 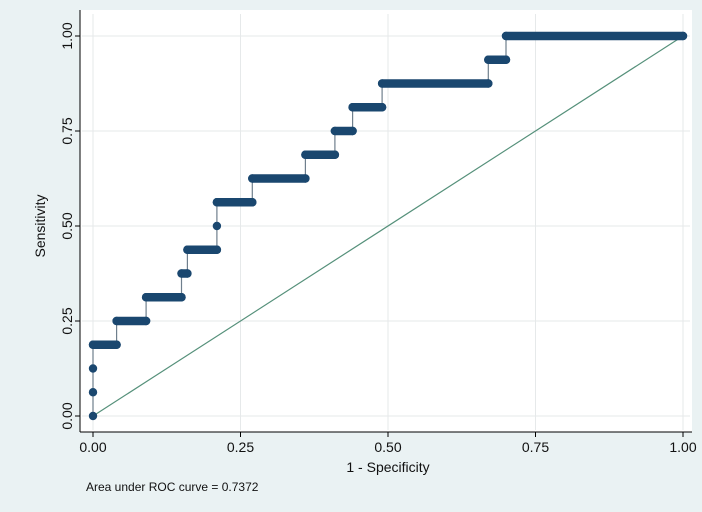 I want to click on y-tick-label-2: 0.50, so click(x=67, y=225).